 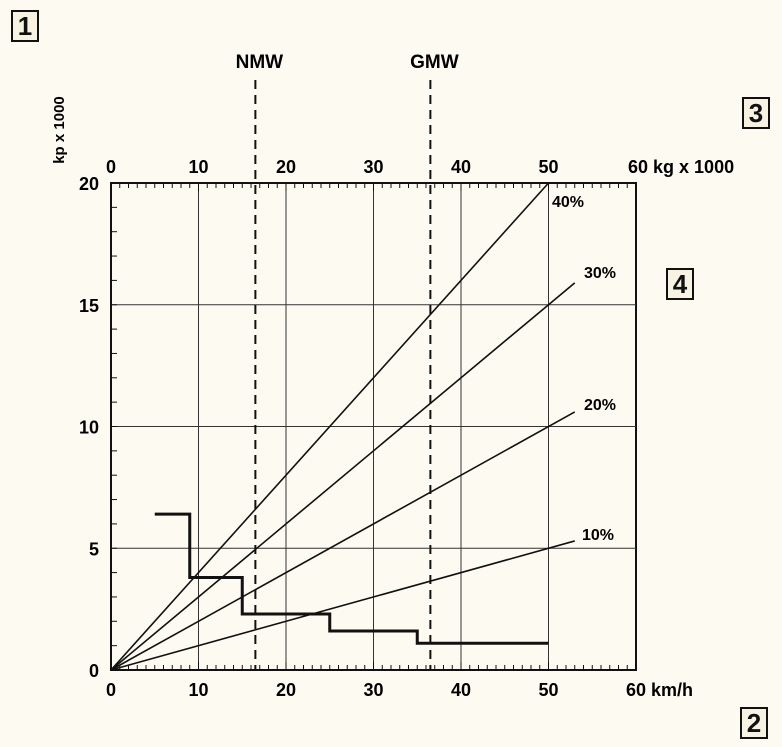 I want to click on panel-label-2: 2, so click(x=754, y=723).